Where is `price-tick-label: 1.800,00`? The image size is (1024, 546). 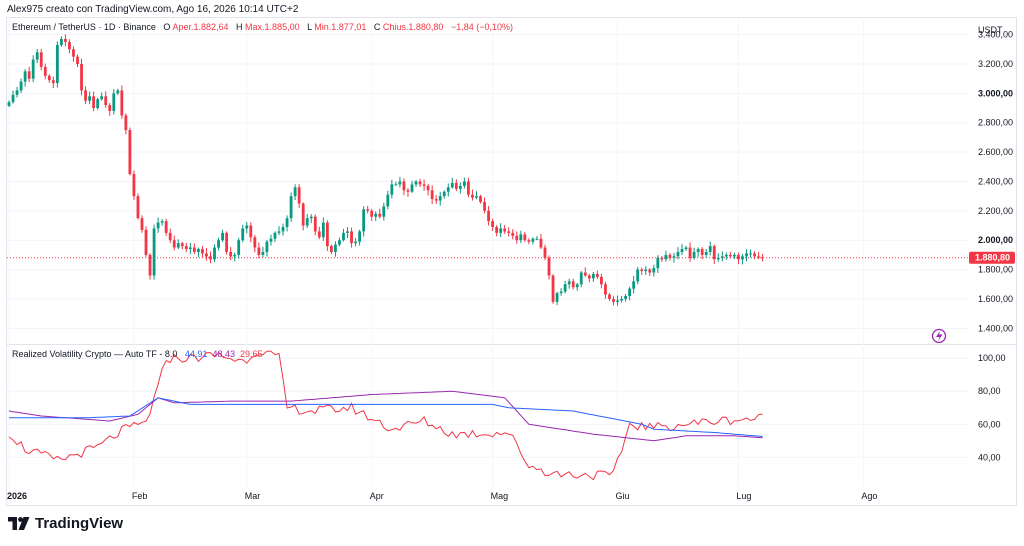 price-tick-label: 1.800,00 is located at coordinates (995, 270).